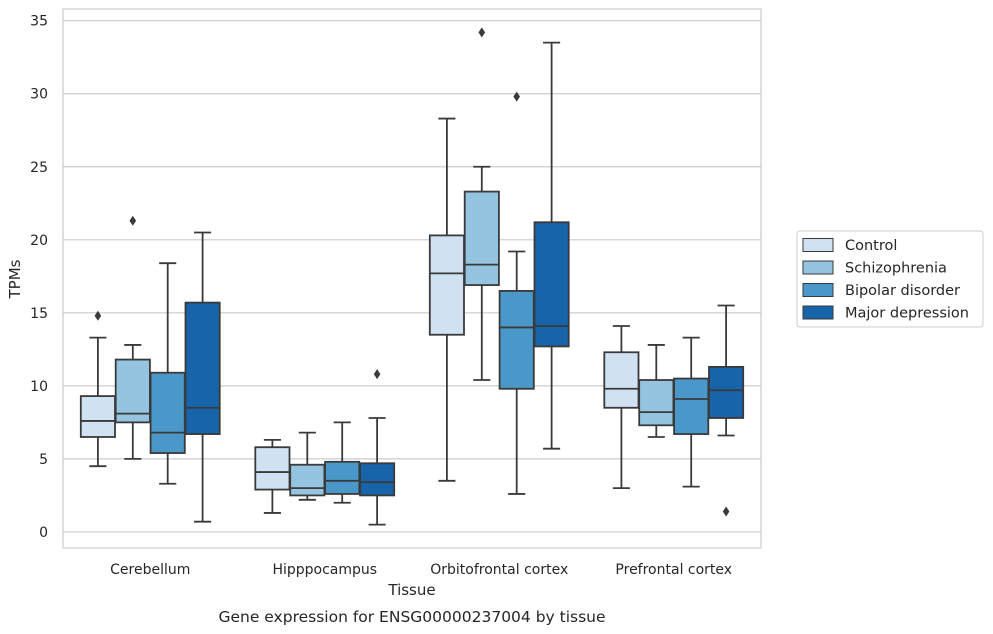 The image size is (993, 634). Describe the element at coordinates (39, 241) in the screenshot. I see `y-tick-label: 20` at that location.